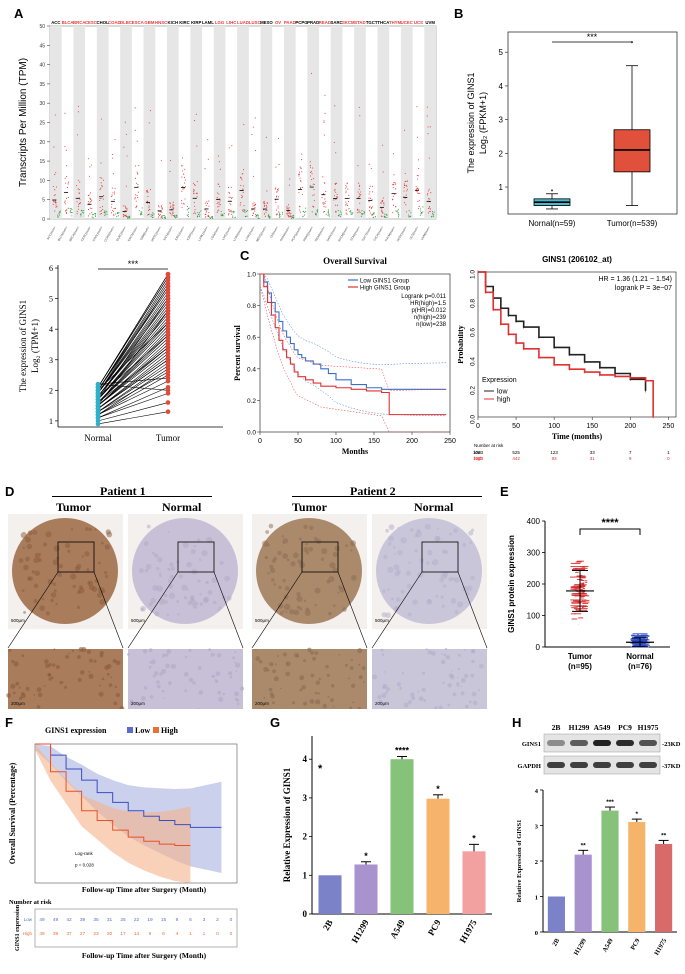  I want to click on scale-label: 200μm, so click(18, 703).